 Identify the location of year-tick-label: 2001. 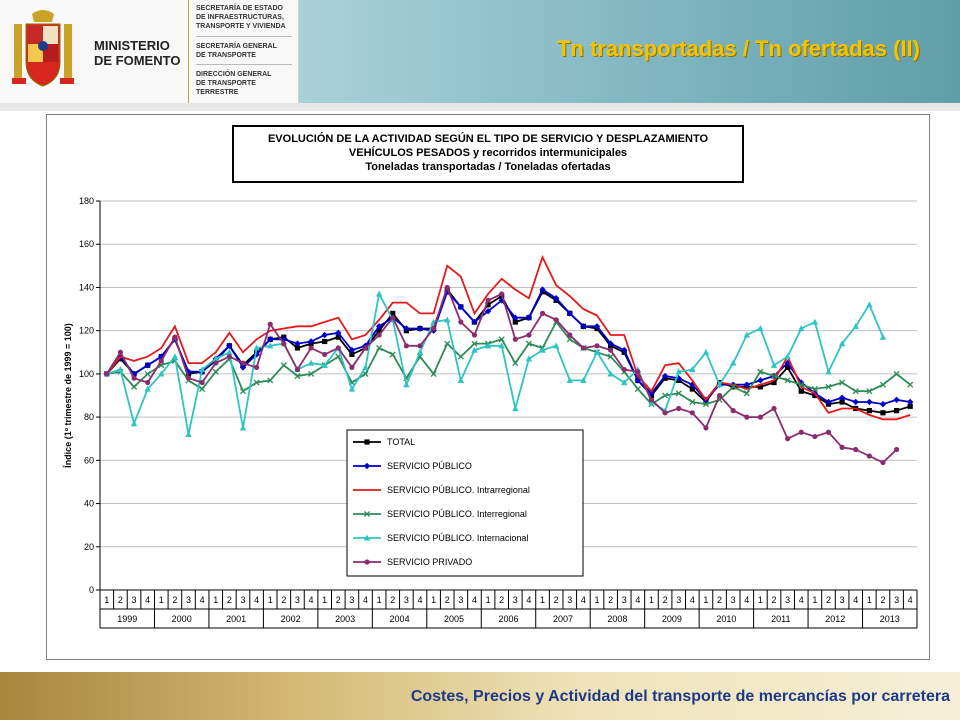
(236, 619).